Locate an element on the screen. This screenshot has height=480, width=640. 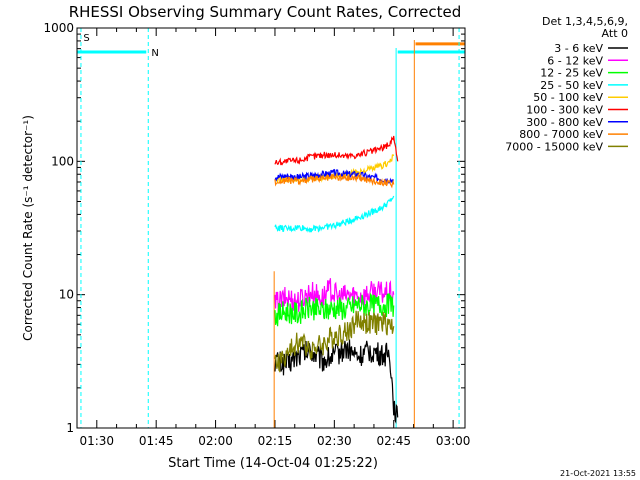
timestamp-label: 21-Oct-2021 13:55 is located at coordinates (598, 473).